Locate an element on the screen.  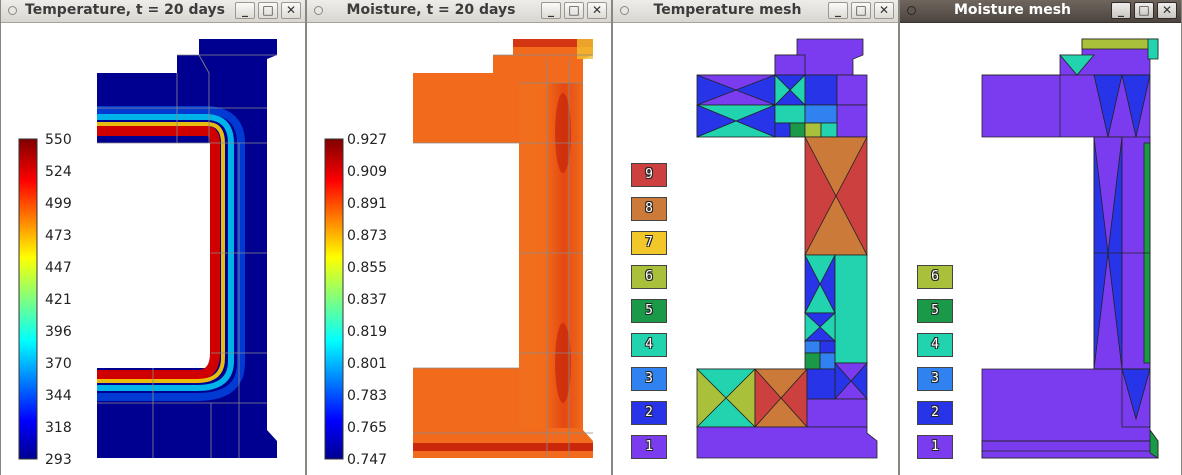
moisture-colorbar is located at coordinates (334, 299).